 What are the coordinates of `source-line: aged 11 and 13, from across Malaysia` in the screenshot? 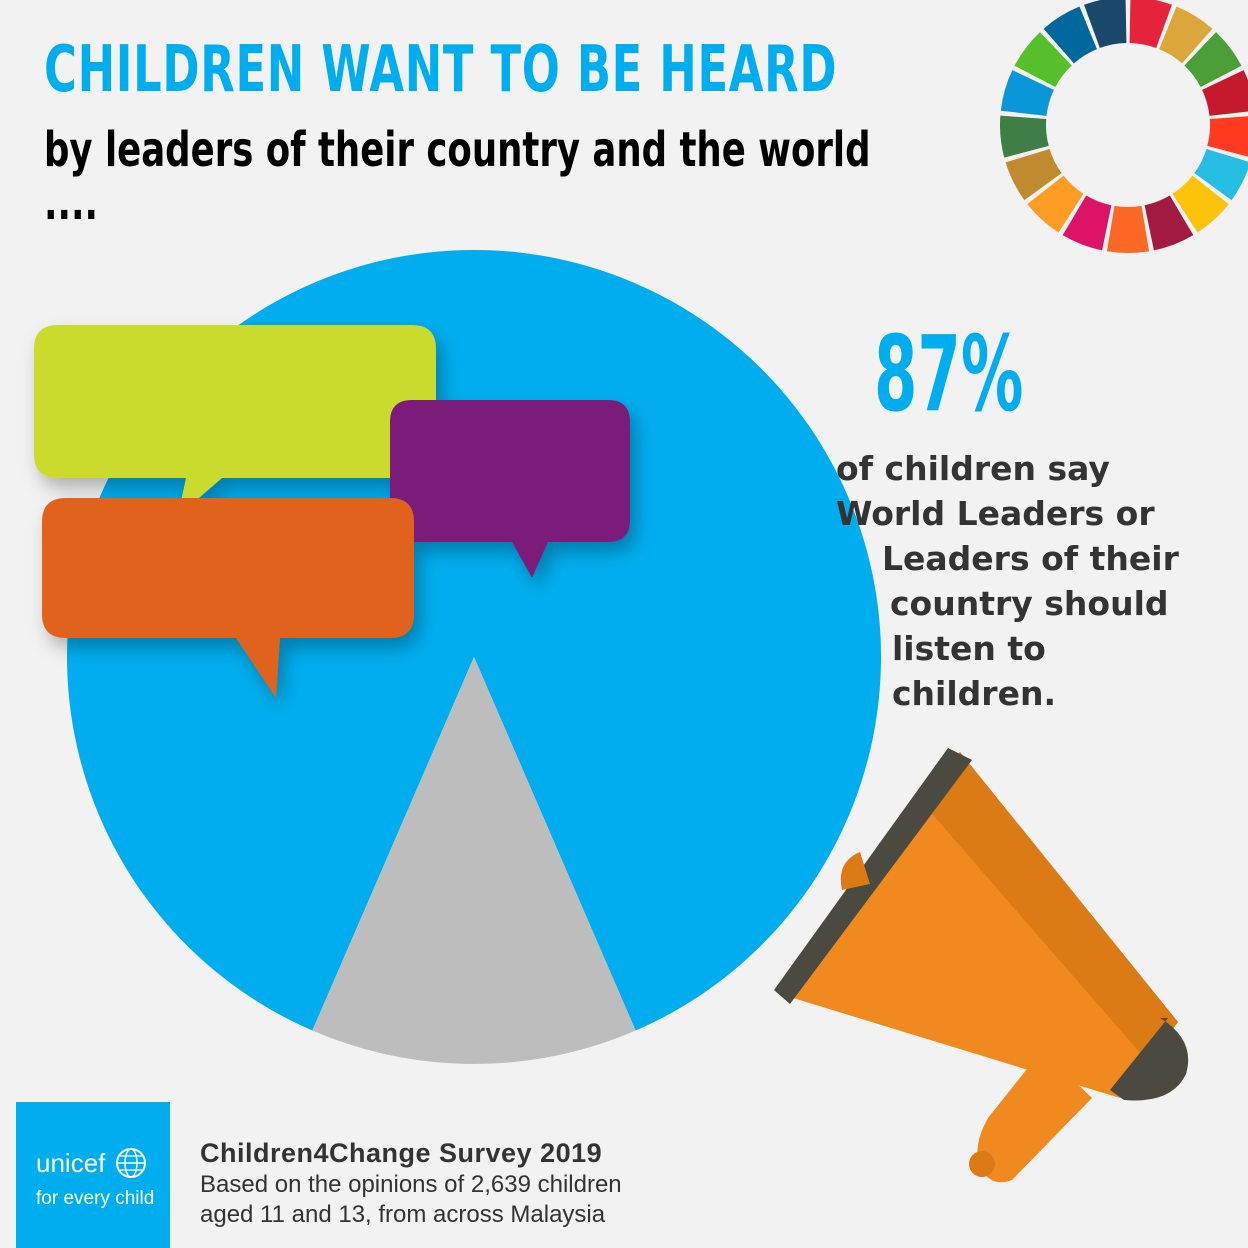 It's located at (403, 1214).